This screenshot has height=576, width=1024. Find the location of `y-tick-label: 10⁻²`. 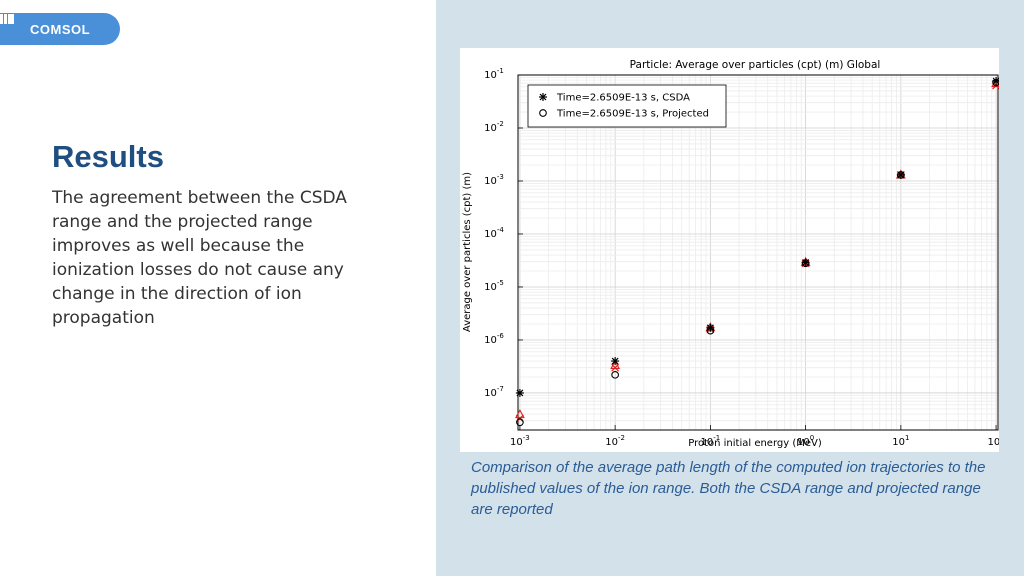

y-tick-label: 10⁻² is located at coordinates (494, 127).